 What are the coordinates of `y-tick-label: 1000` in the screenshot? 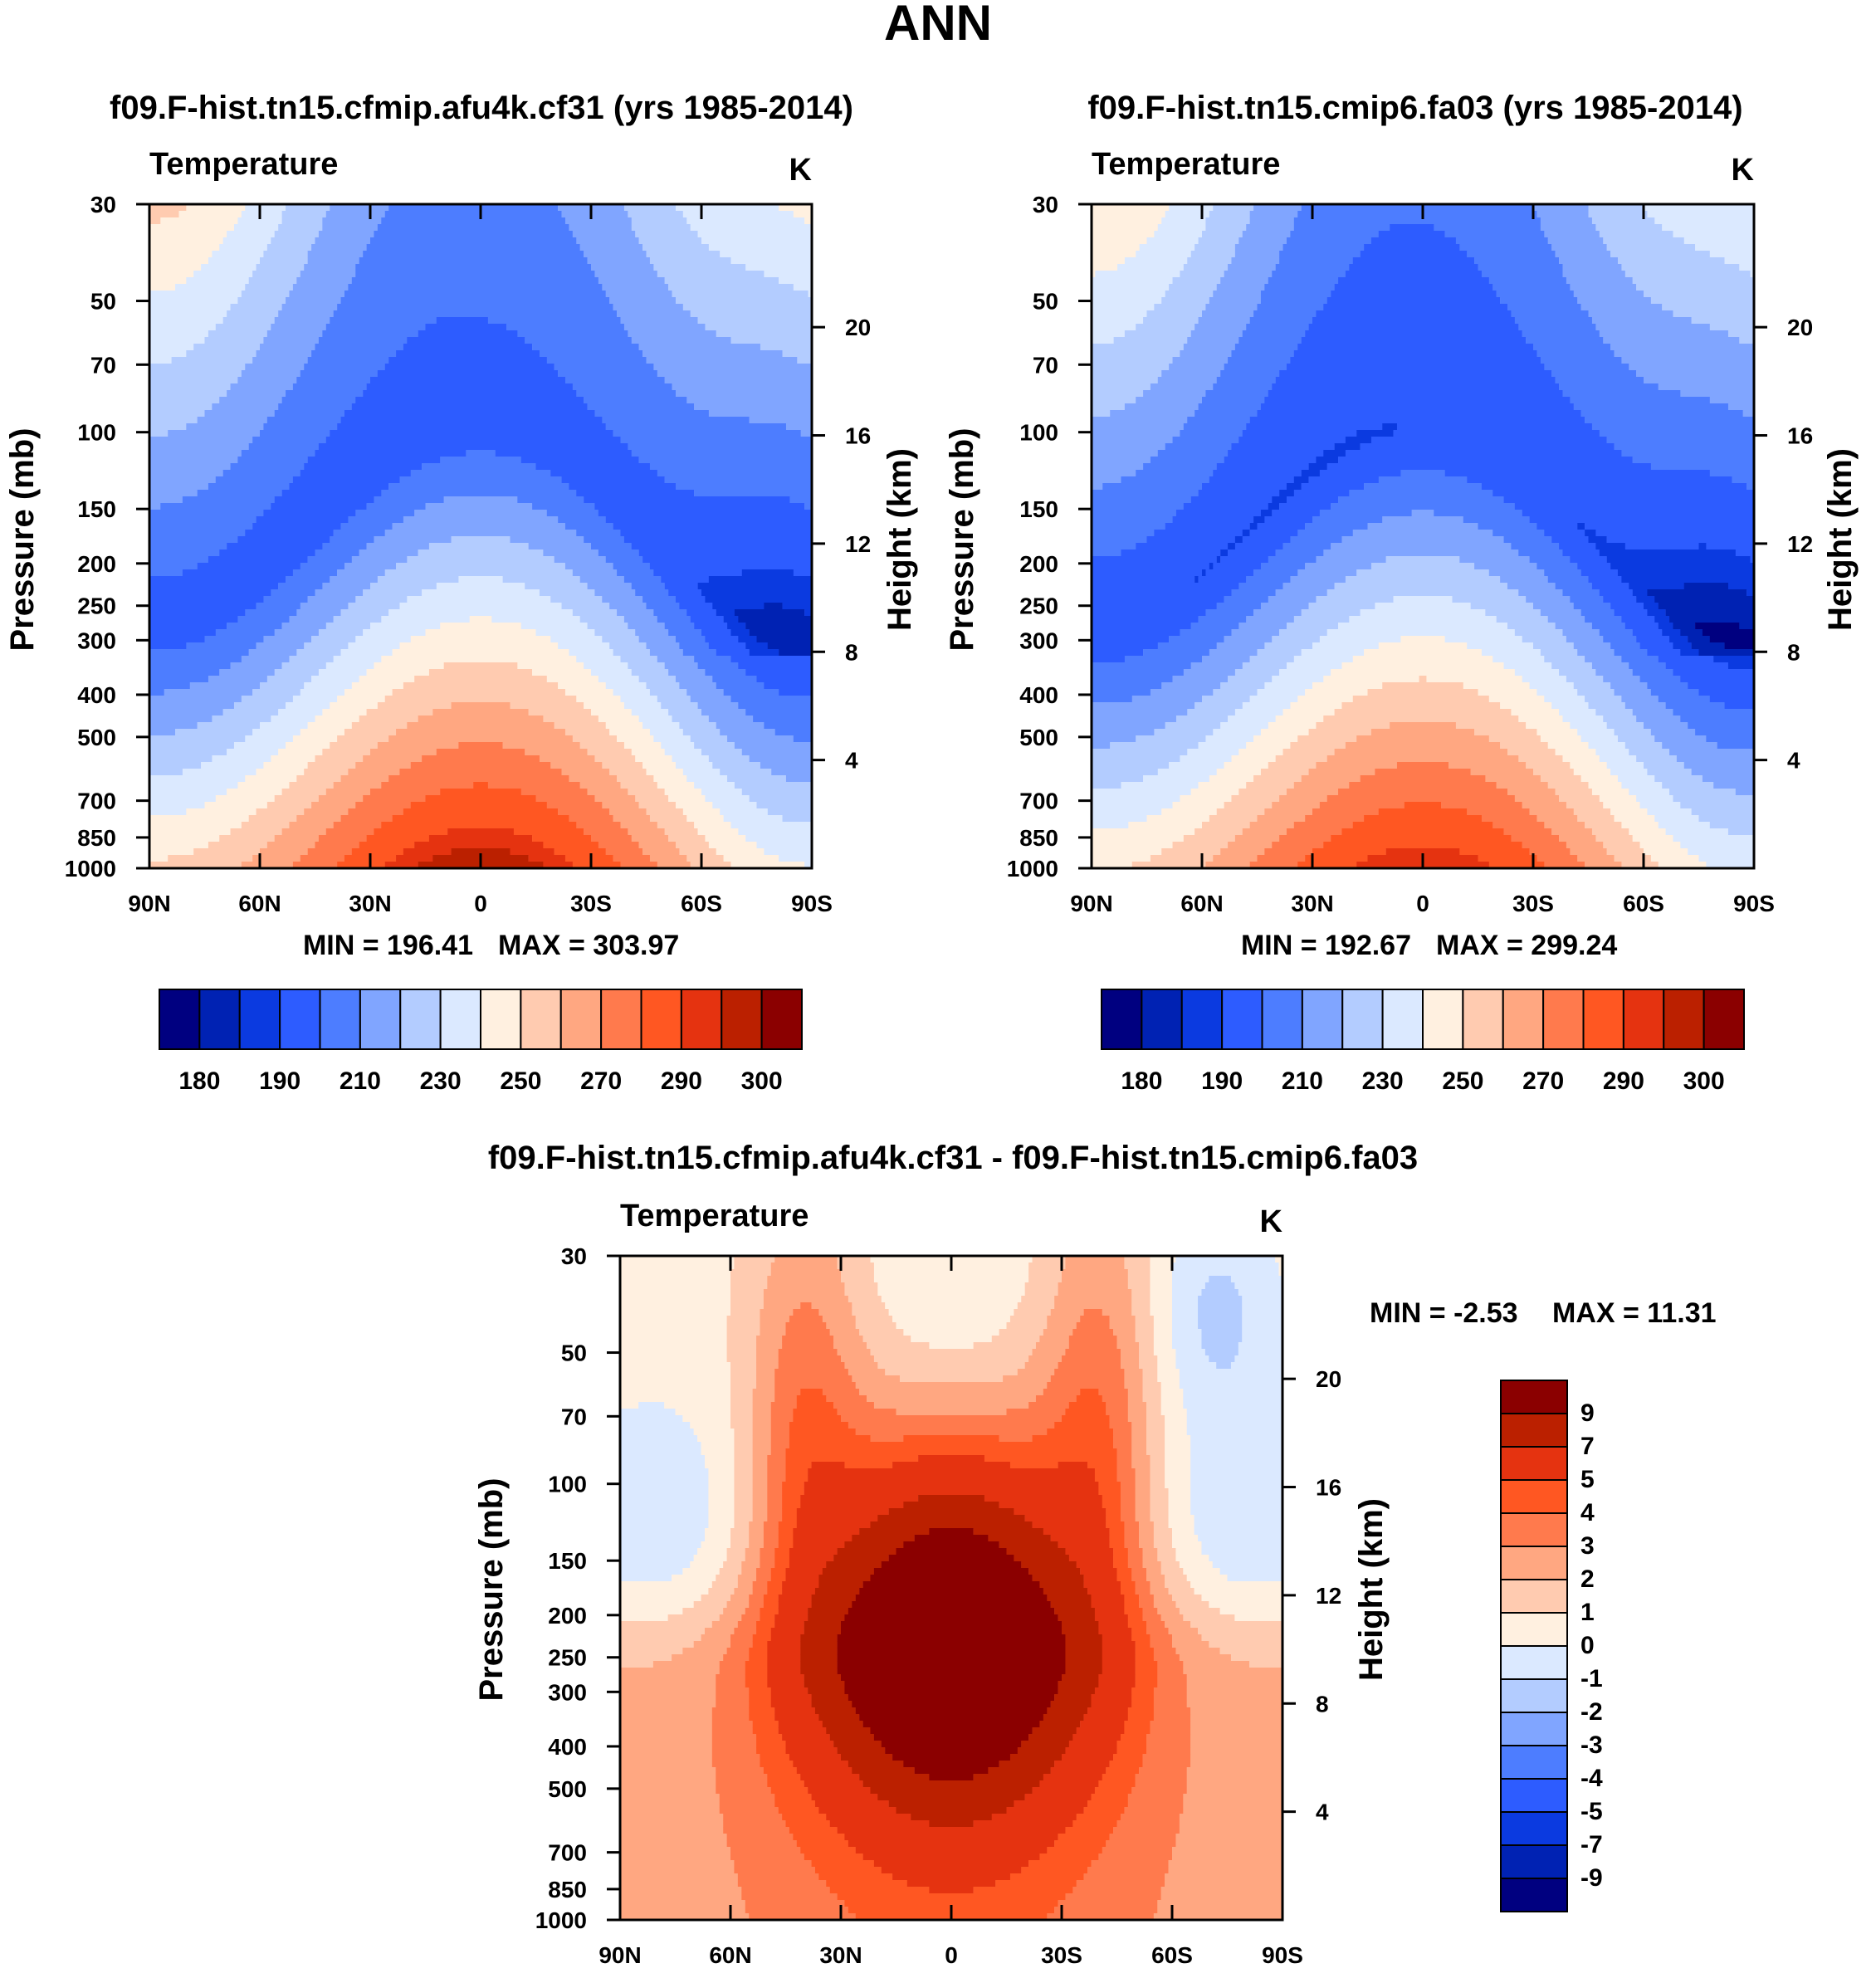 It's located at (561, 1920).